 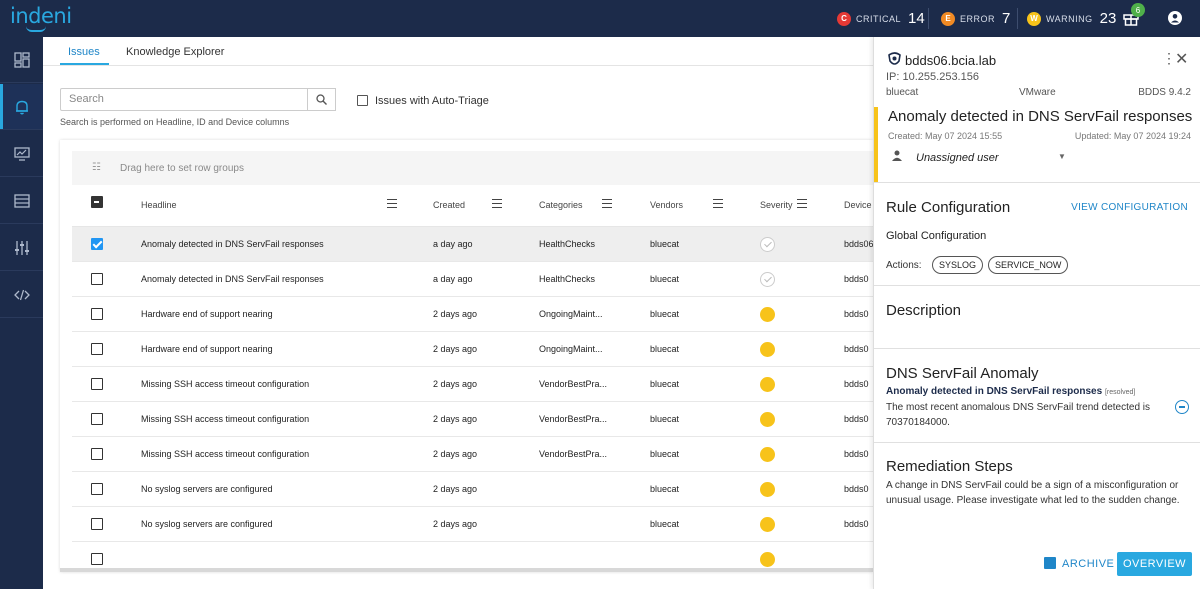 What do you see at coordinates (1175, 18) in the screenshot?
I see `user-account-icon` at bounding box center [1175, 18].